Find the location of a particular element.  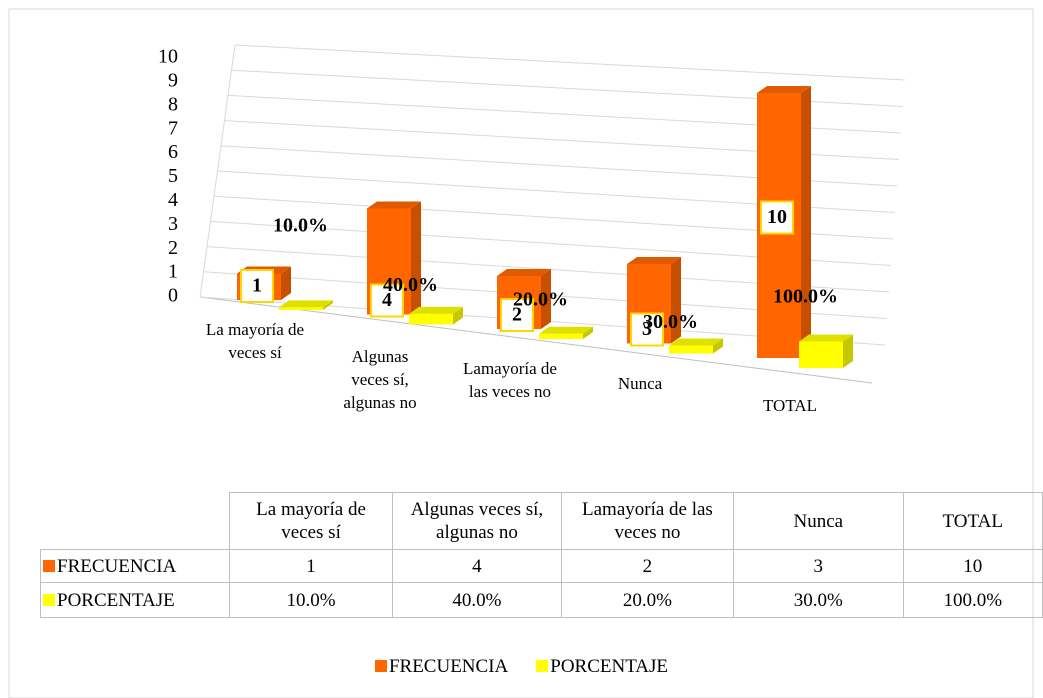

data-label: 3 is located at coordinates (647, 329).